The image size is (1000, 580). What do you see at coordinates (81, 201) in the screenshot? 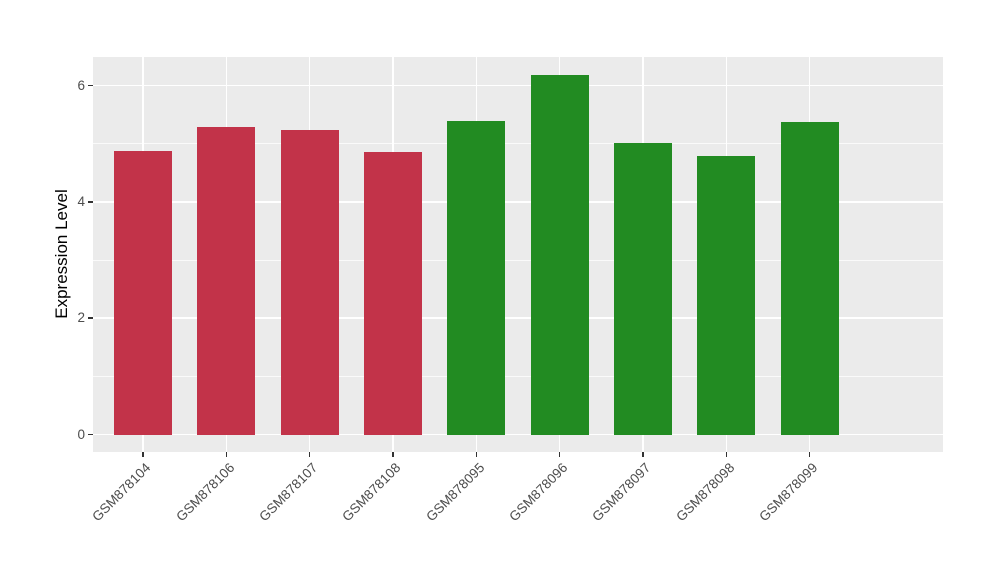
I see `y-axis-tick-label-4: 4` at bounding box center [81, 201].